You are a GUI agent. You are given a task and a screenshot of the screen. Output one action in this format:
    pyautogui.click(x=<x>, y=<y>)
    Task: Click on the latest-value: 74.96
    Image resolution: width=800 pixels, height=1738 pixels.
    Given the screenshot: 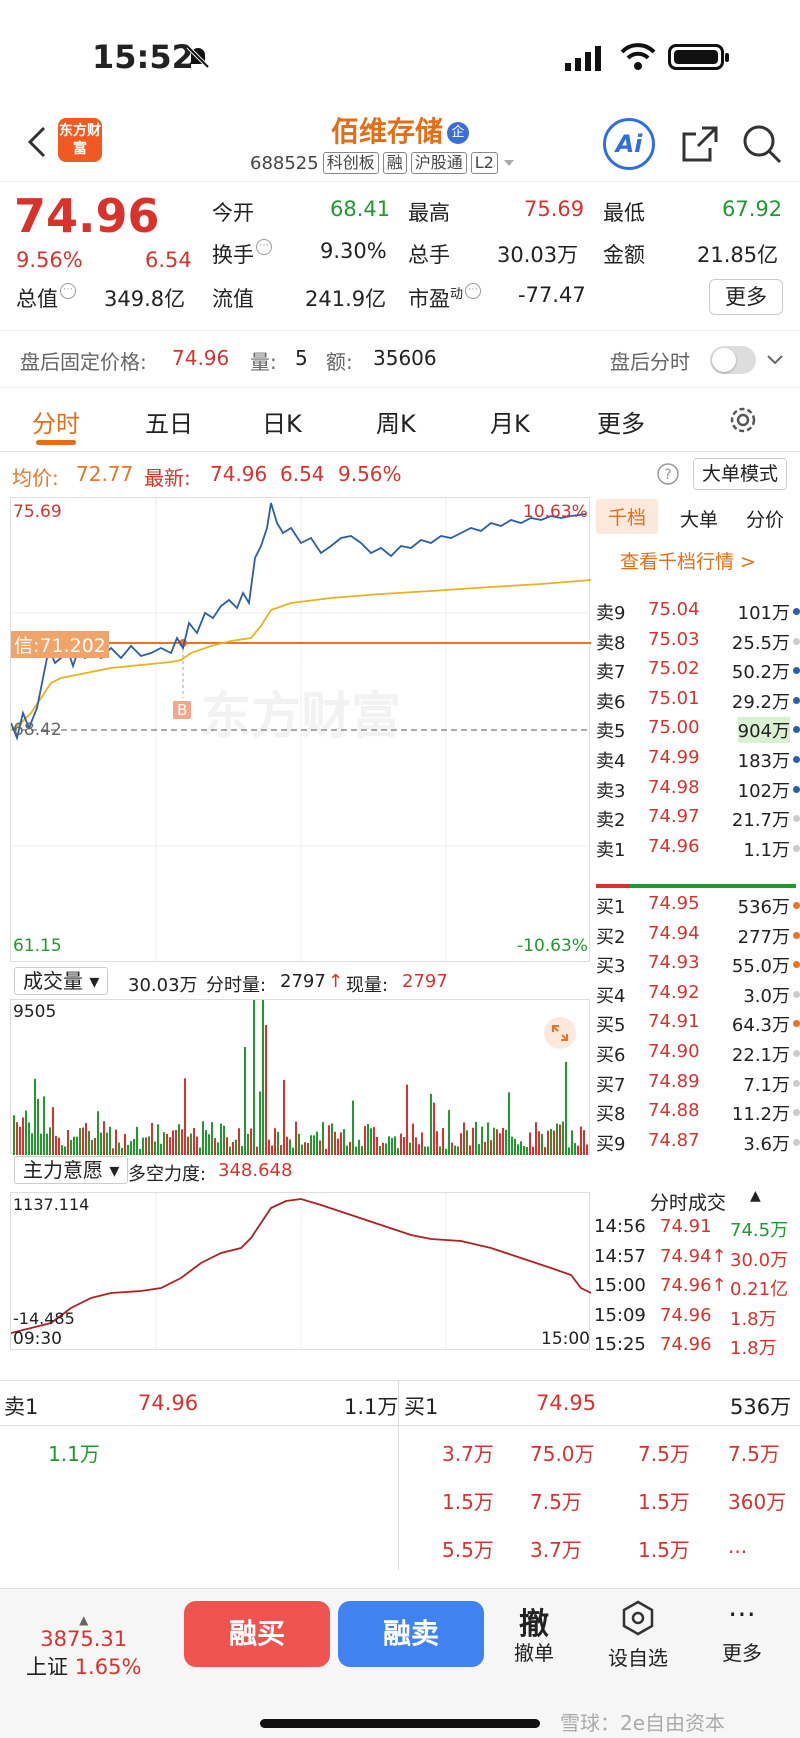 What is the action you would take?
    pyautogui.click(x=239, y=474)
    